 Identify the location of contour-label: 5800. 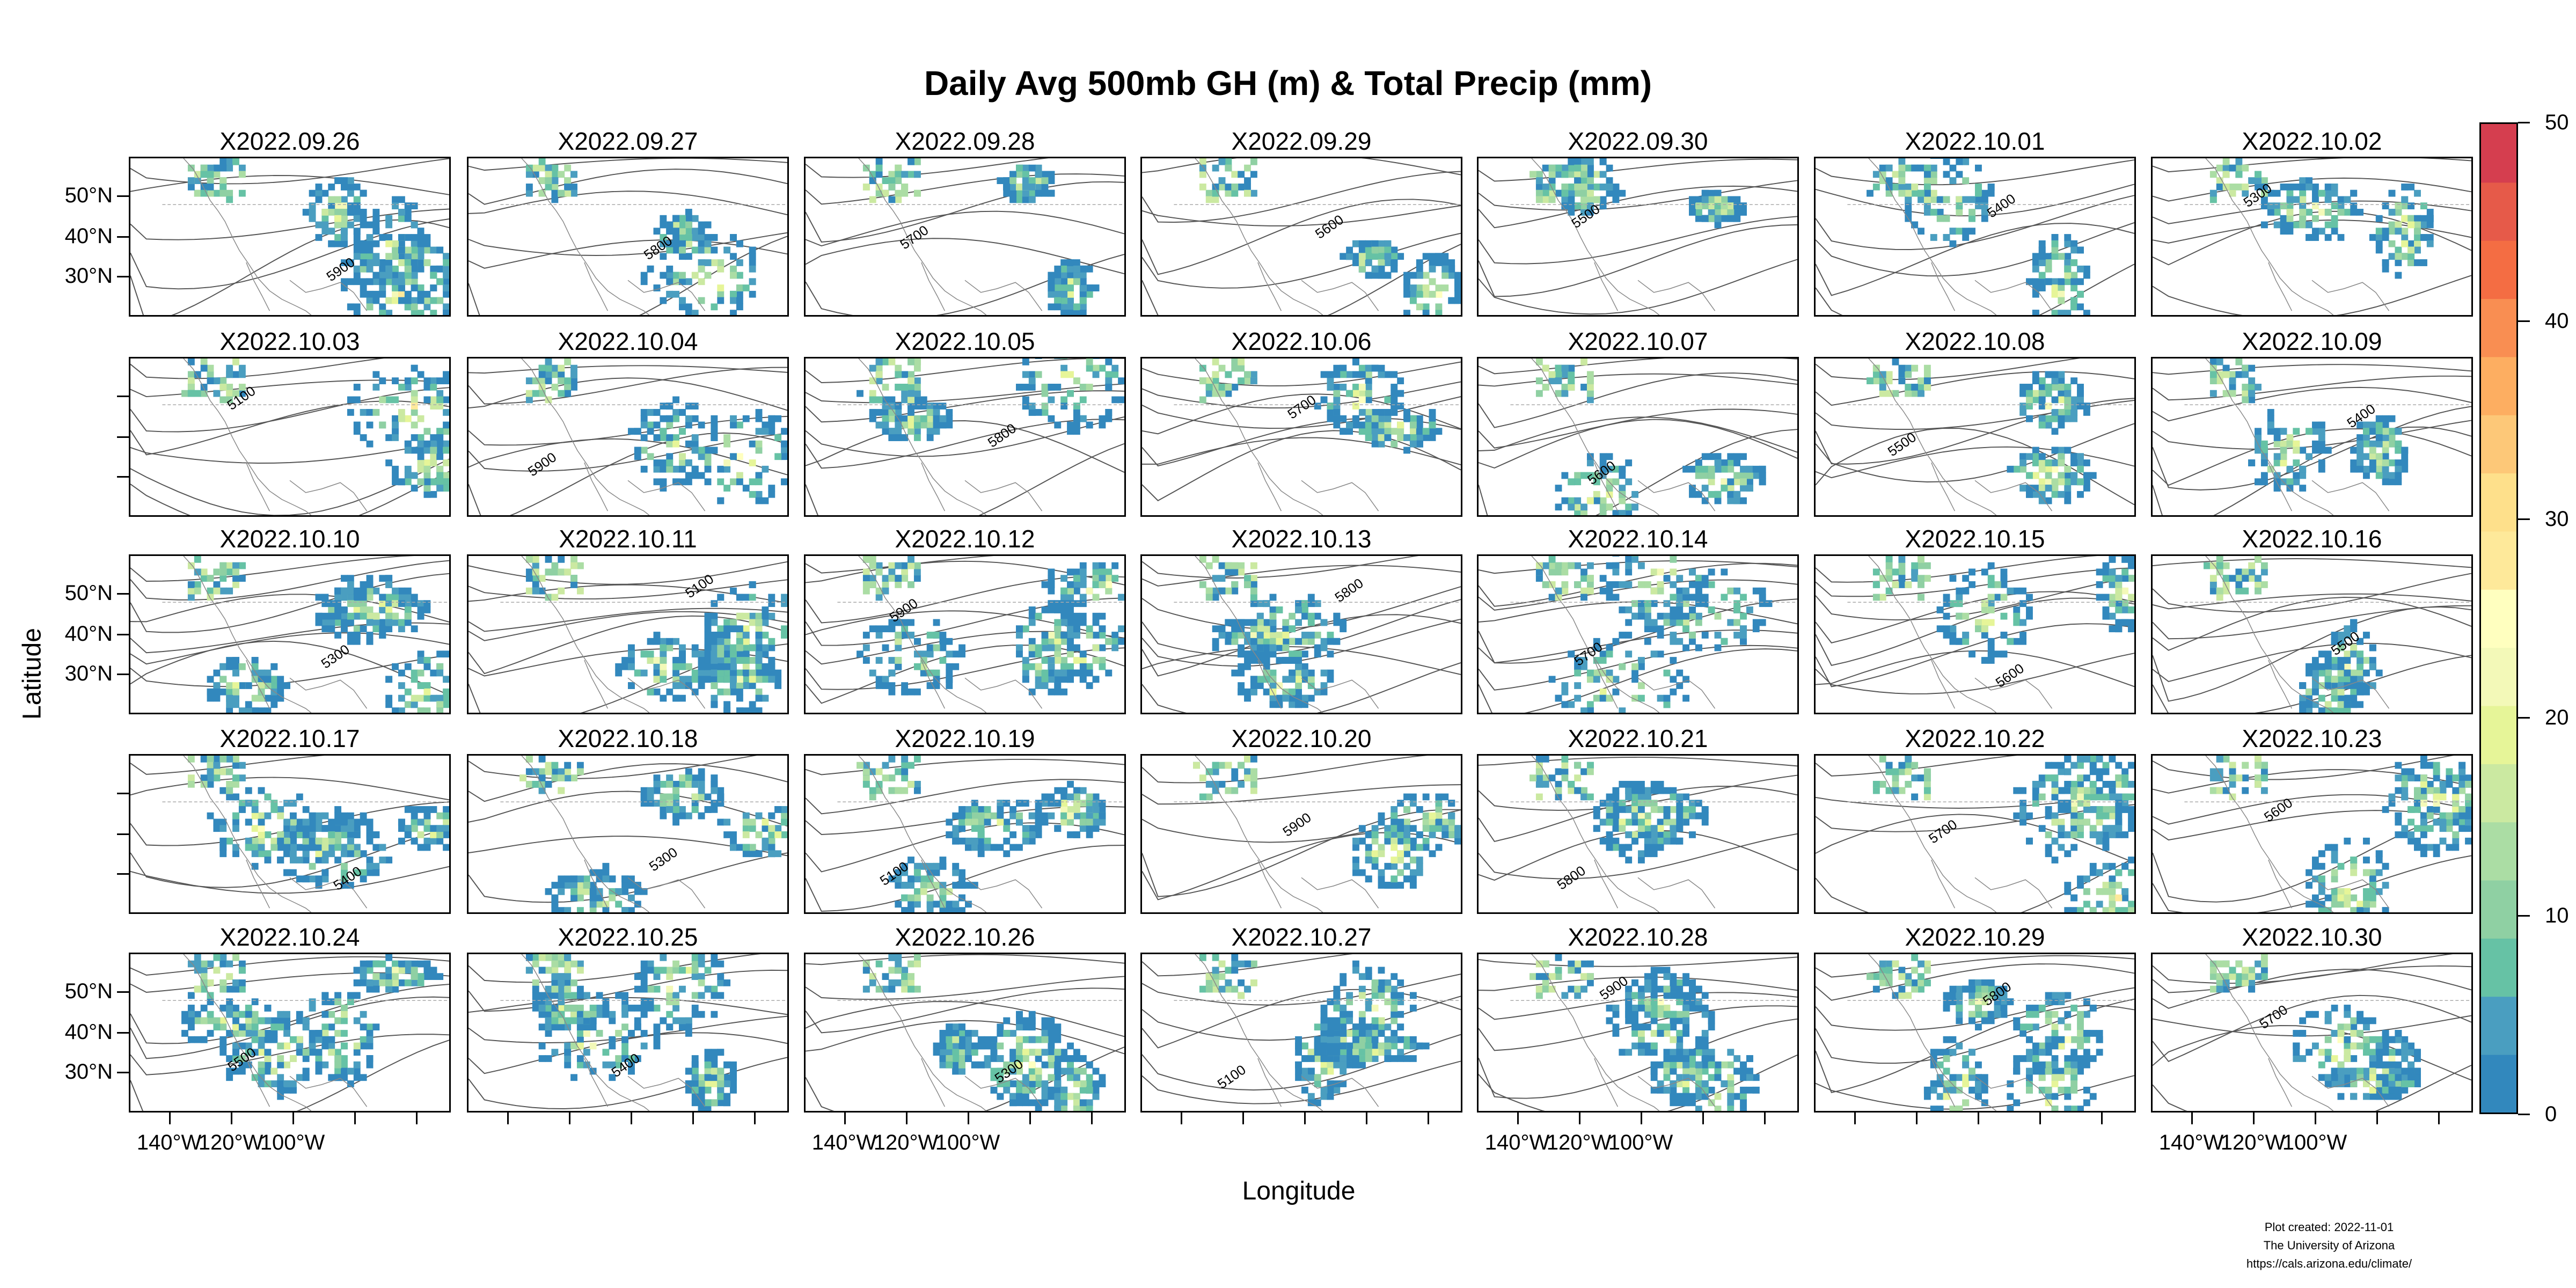
(1349, 590).